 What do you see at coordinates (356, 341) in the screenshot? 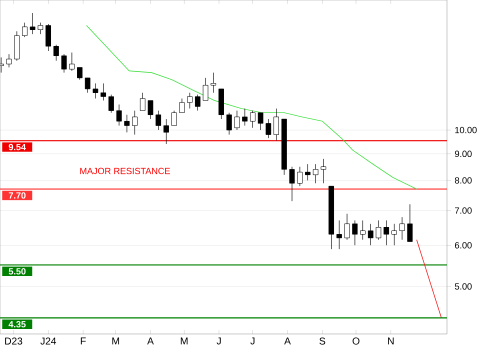
I see `x-tick-label: O` at bounding box center [356, 341].